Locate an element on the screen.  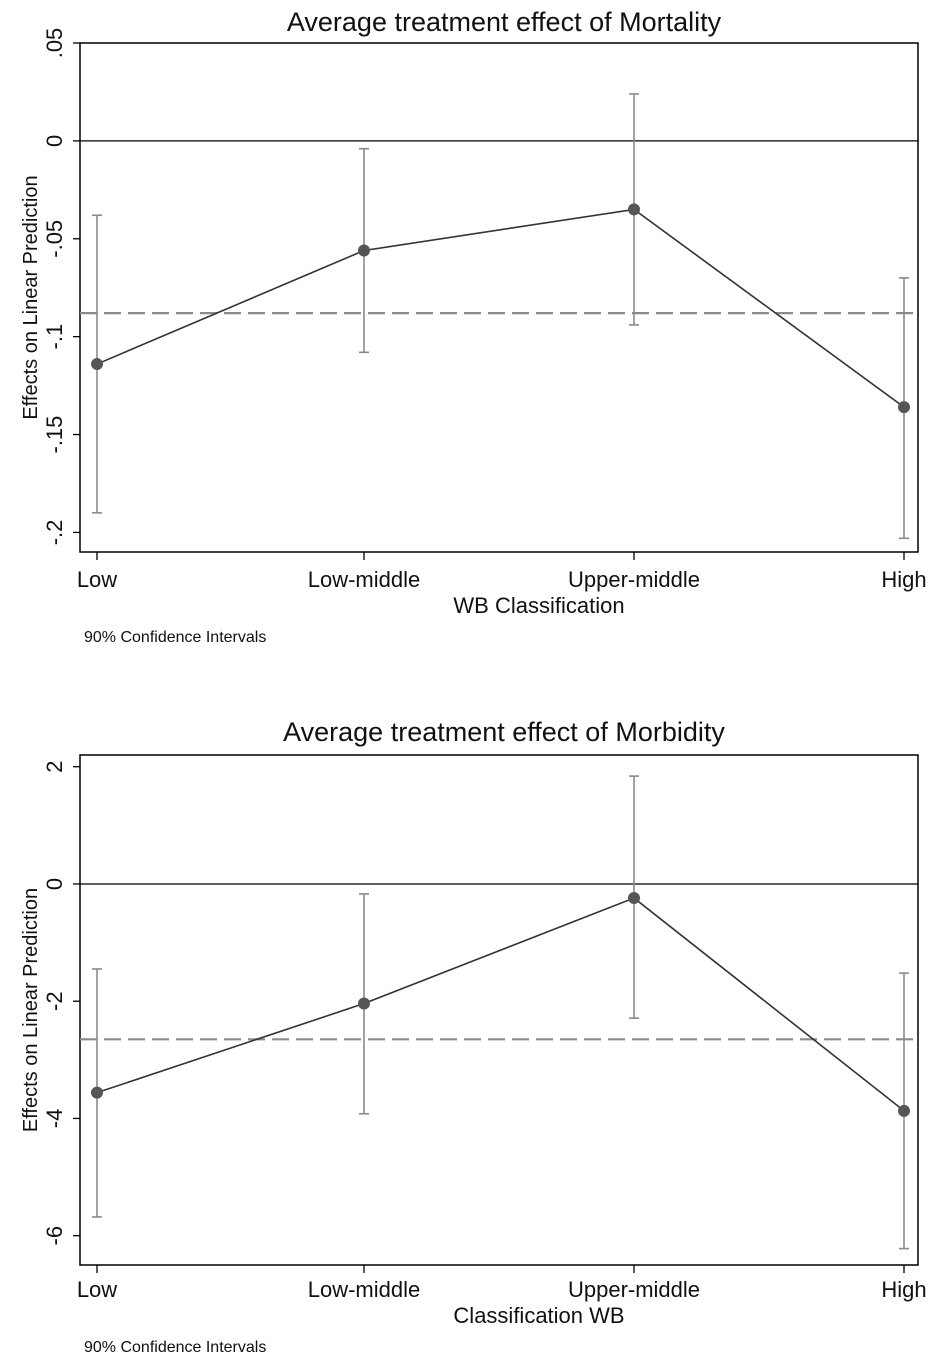
x-axis-label: Classification WB is located at coordinates (538, 1315).